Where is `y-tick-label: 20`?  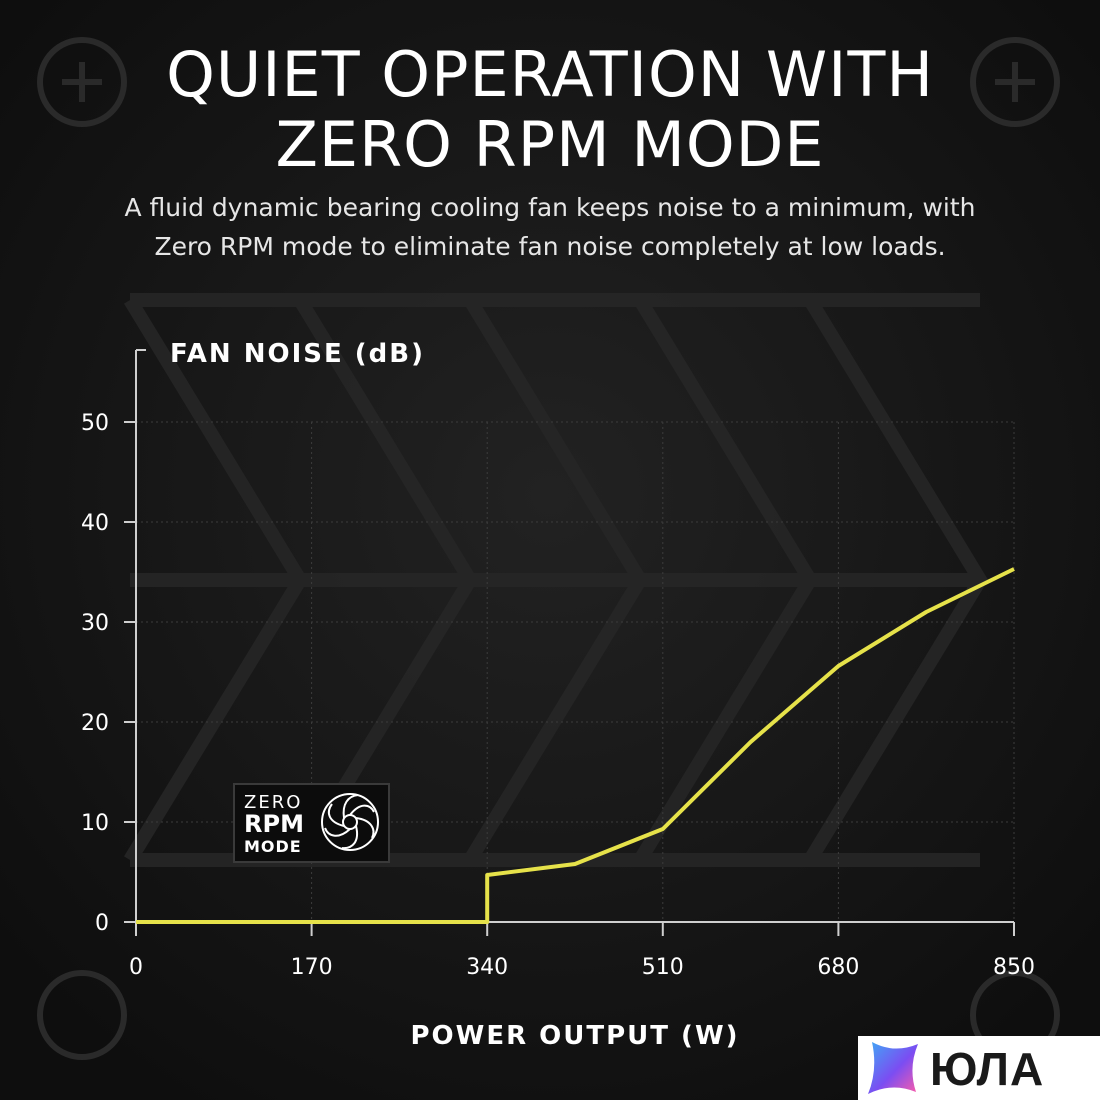 y-tick-label: 20 is located at coordinates (95, 723).